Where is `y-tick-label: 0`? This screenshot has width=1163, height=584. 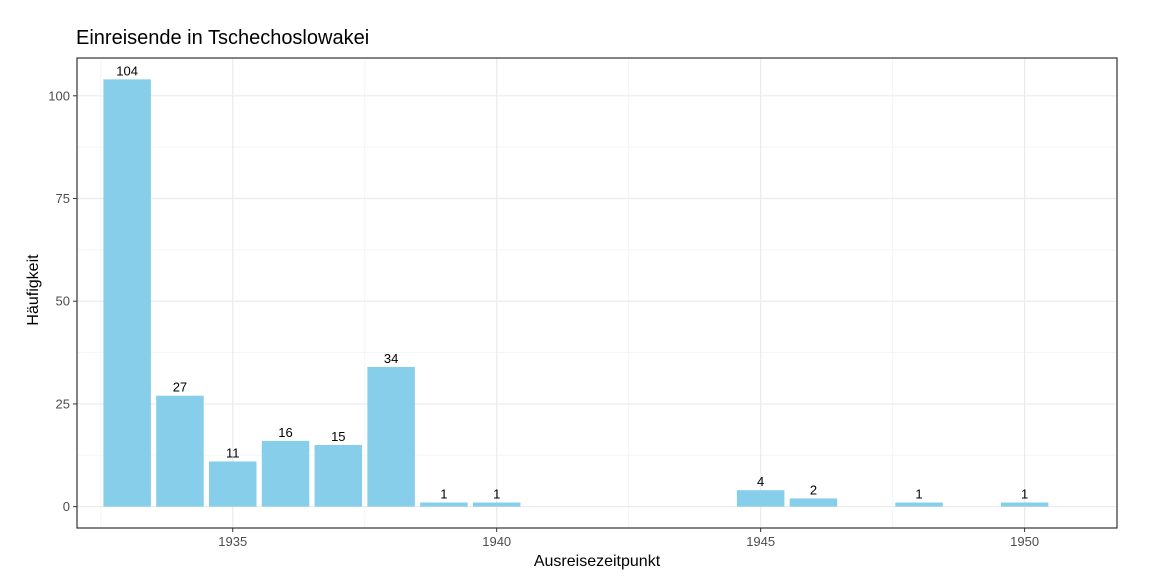
y-tick-label: 0 is located at coordinates (66, 506).